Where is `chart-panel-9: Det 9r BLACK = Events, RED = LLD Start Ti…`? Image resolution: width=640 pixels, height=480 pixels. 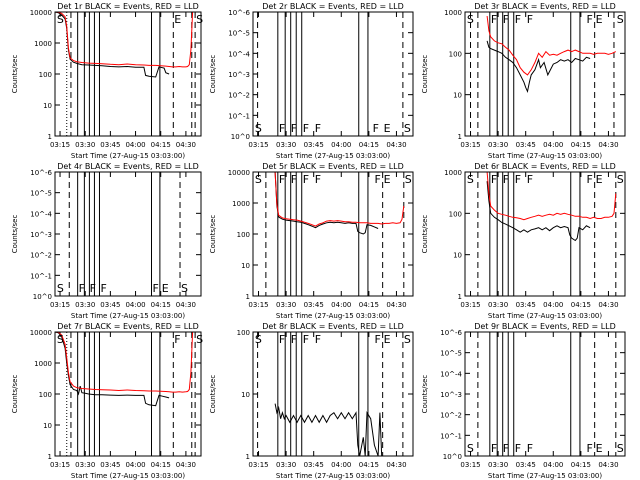
chart-panel-9: Det 9r BLACK = Events, RED = LLD Start Ti… is located at coordinates (523, 401).